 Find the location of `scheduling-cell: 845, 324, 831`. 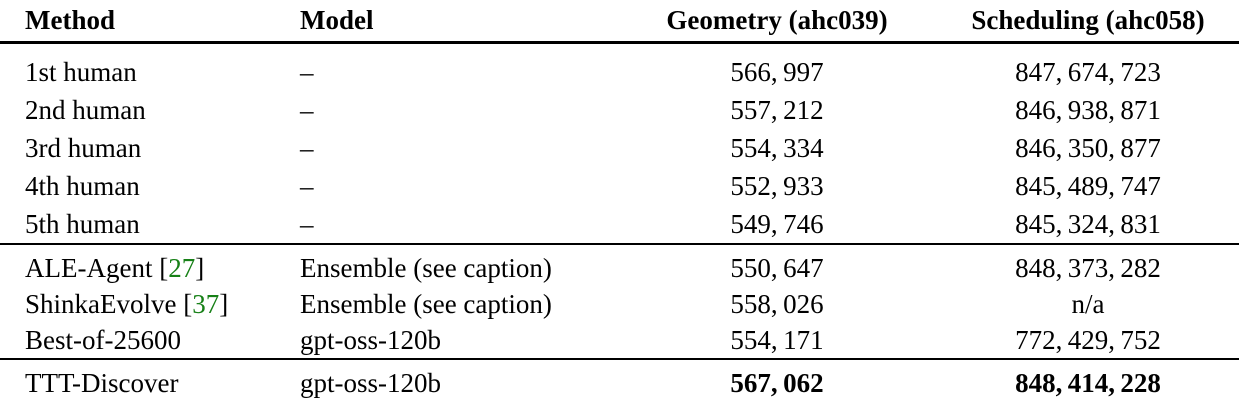

scheduling-cell: 845, 324, 831 is located at coordinates (1088, 223).